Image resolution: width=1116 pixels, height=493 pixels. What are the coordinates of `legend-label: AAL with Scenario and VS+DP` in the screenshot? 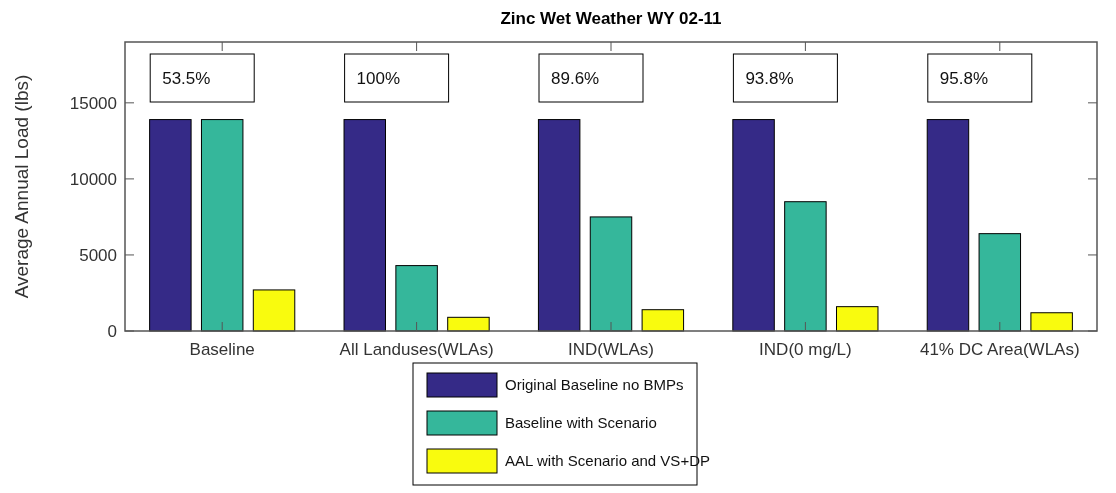 It's located at (607, 461).